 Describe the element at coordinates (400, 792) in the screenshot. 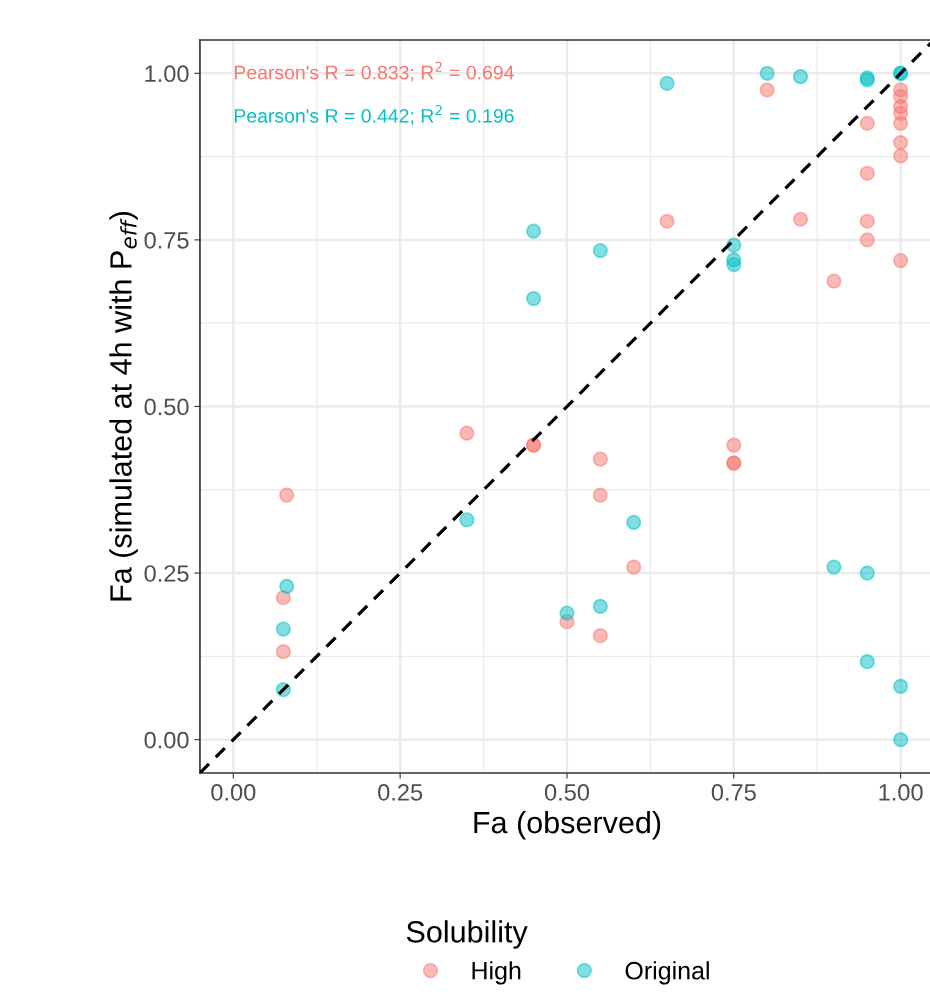

I see `x-tick-label: 0.25` at that location.